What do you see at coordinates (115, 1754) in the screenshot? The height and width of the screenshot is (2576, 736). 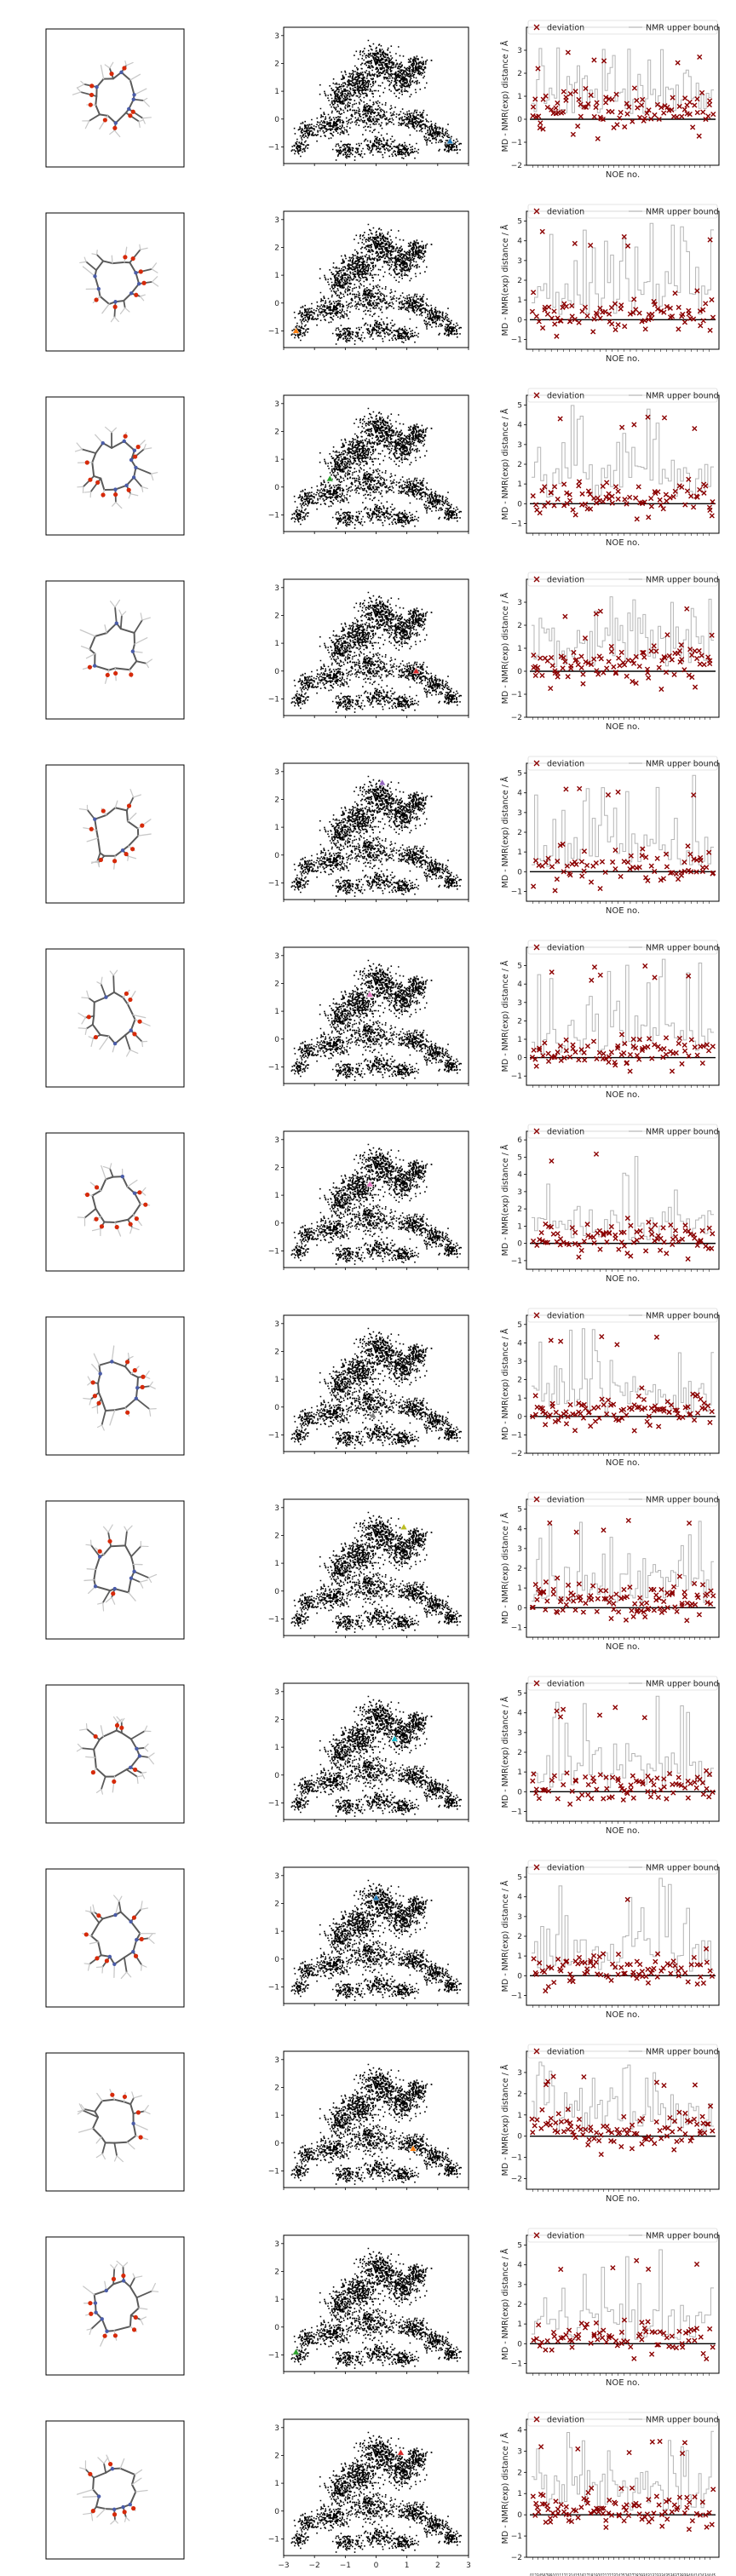 I see `molecule-panel` at bounding box center [115, 1754].